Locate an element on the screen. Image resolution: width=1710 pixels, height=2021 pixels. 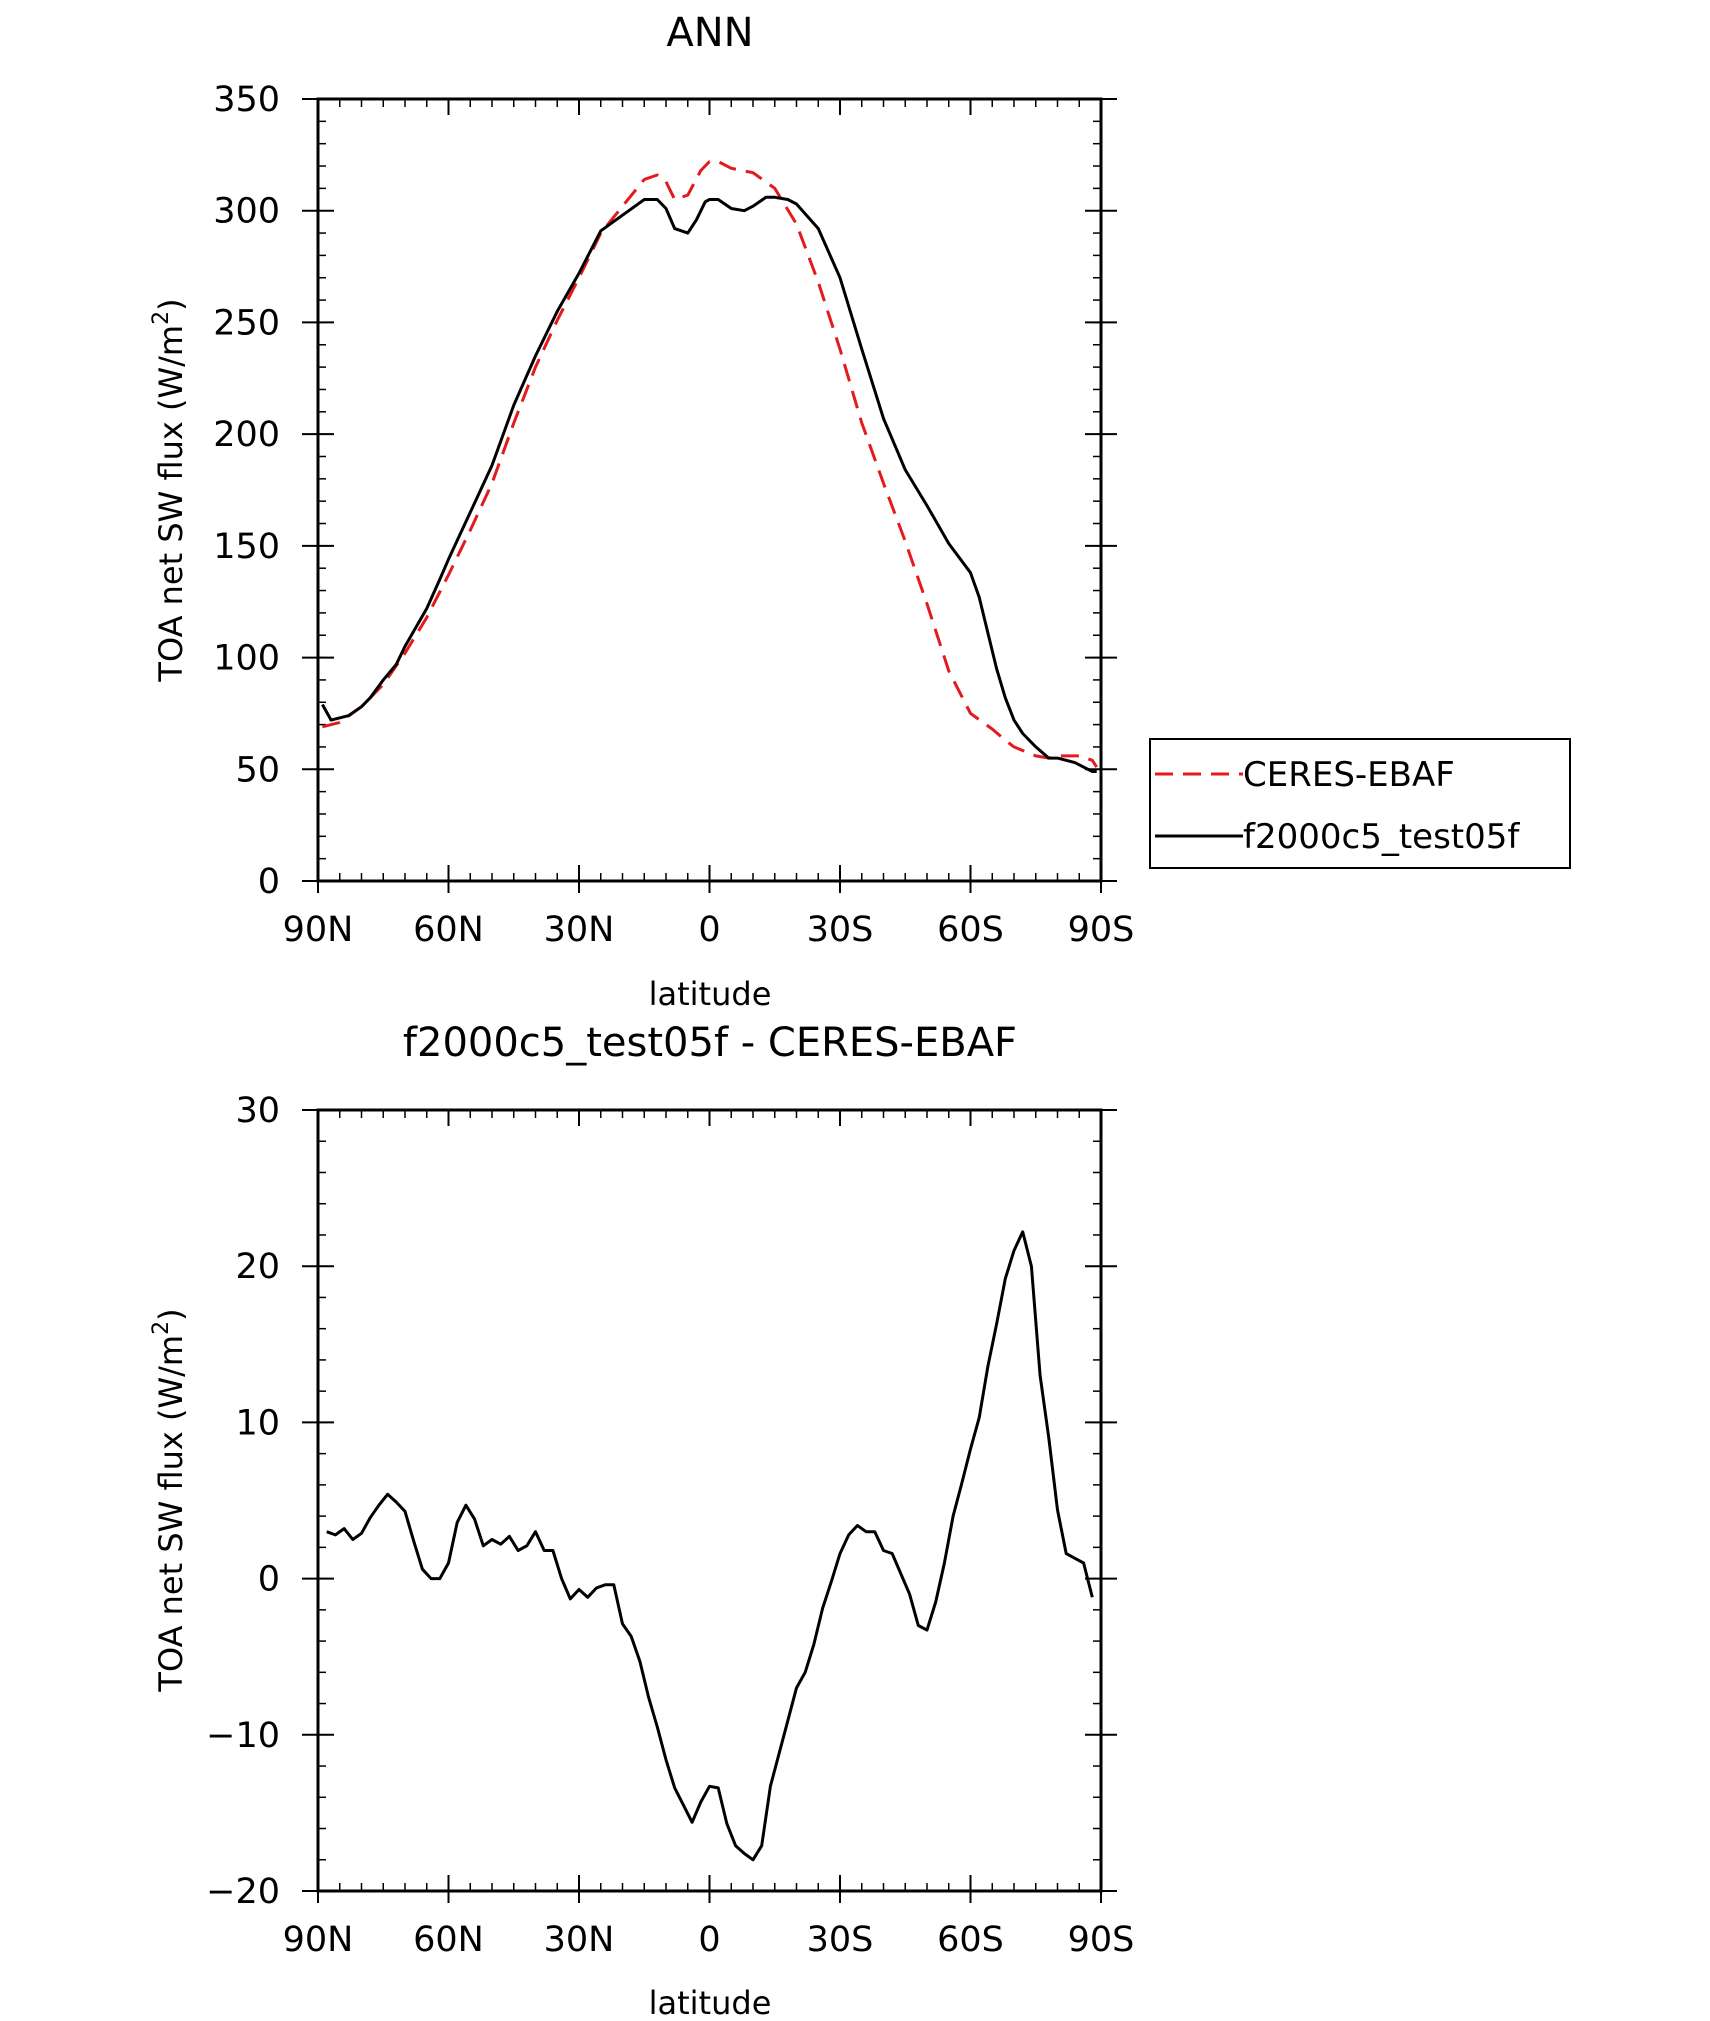
y-tick-label: 150 is located at coordinates (246, 547).